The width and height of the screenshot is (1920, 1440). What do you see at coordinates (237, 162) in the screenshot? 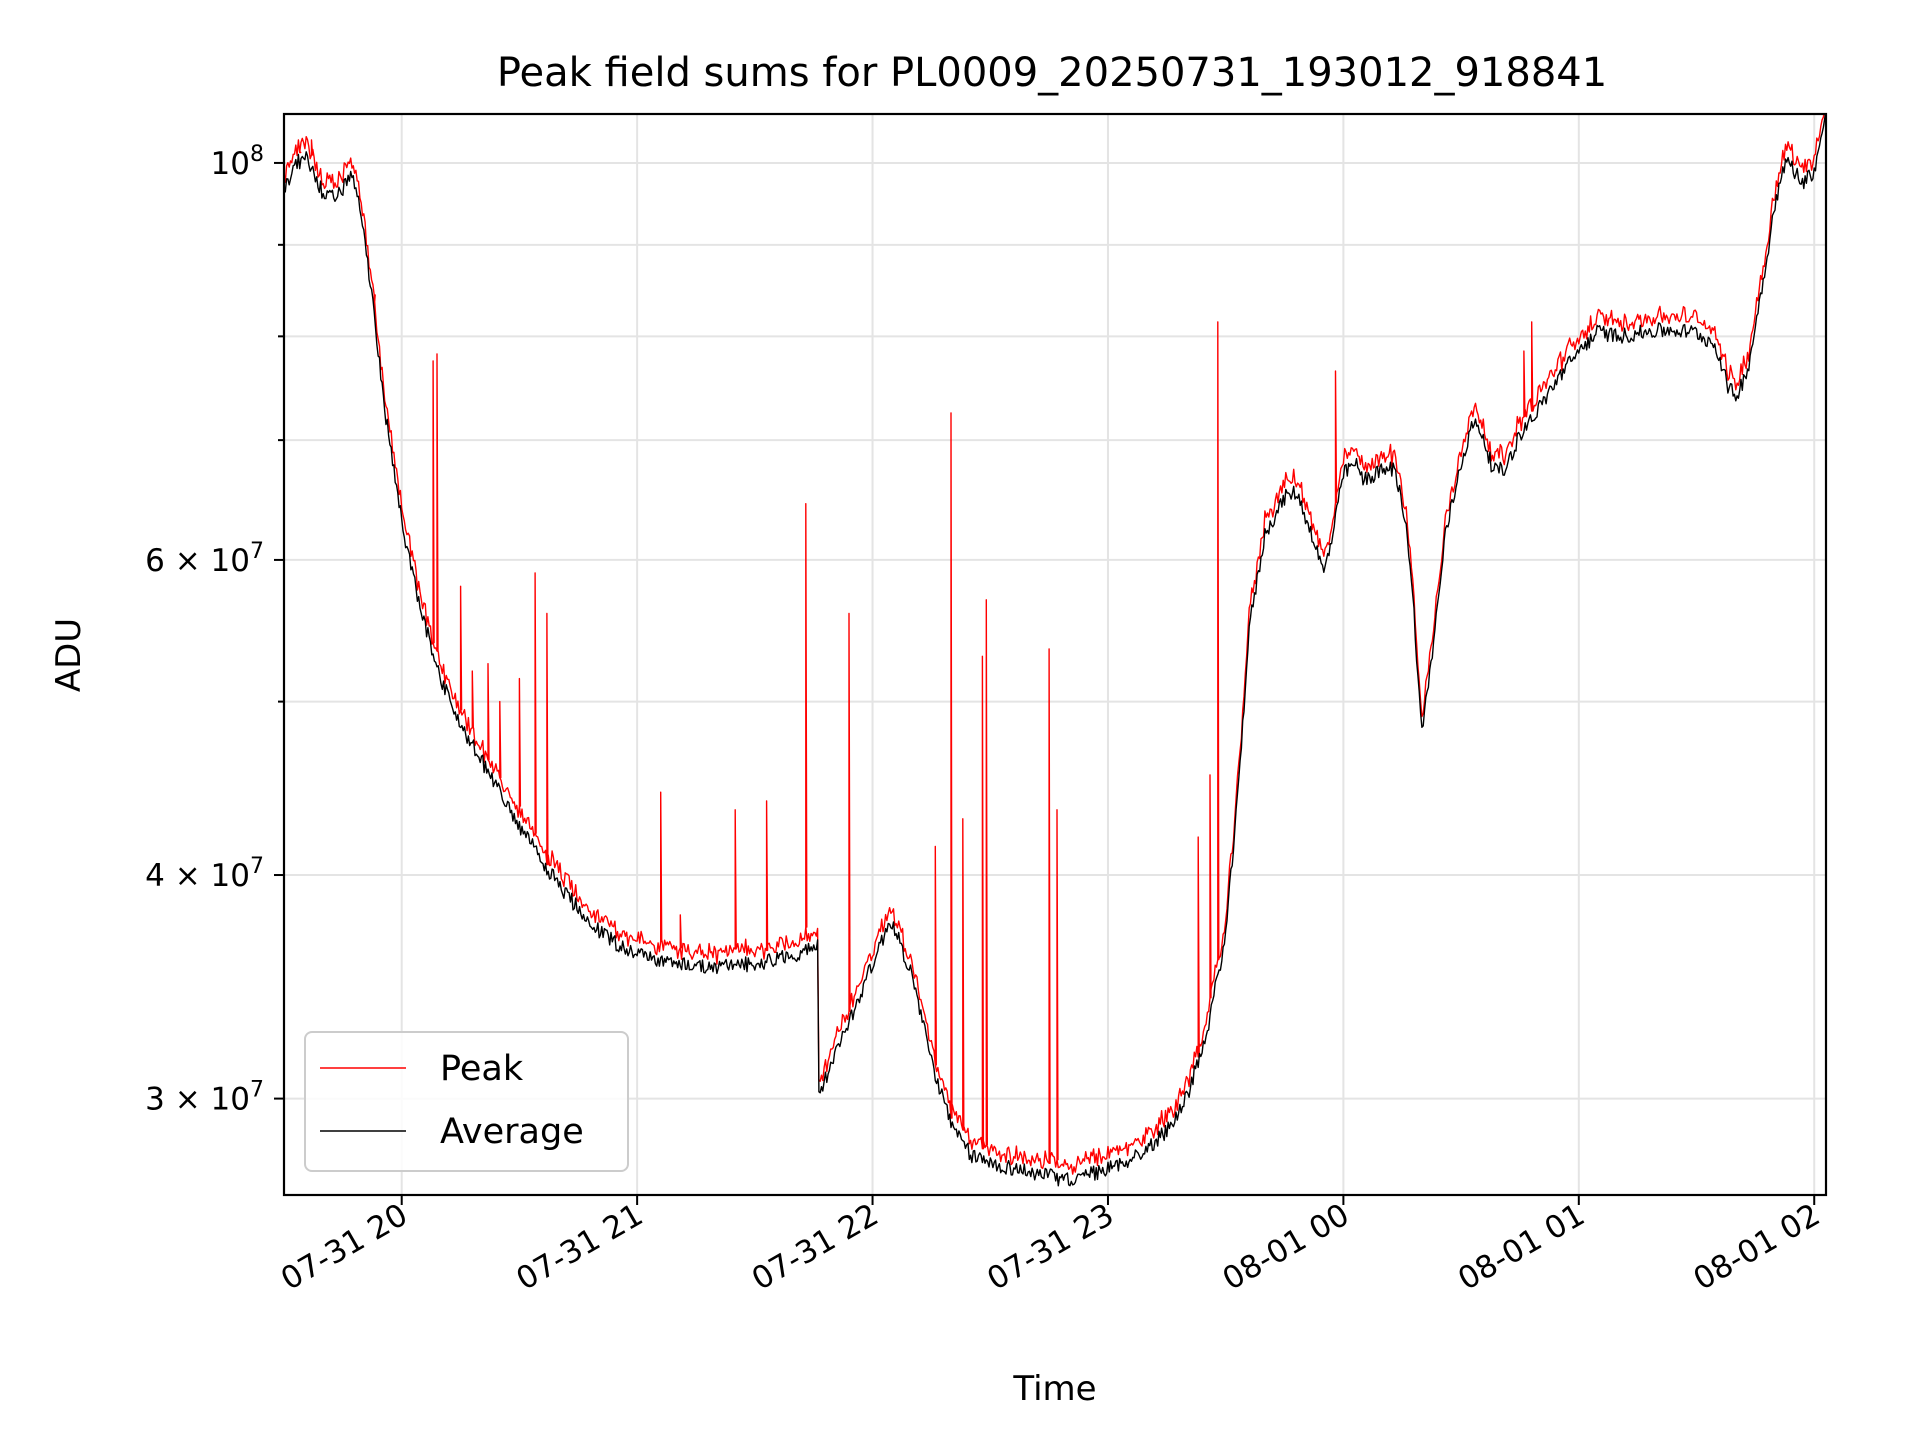
I see `y-tick-label: 108` at bounding box center [237, 162].